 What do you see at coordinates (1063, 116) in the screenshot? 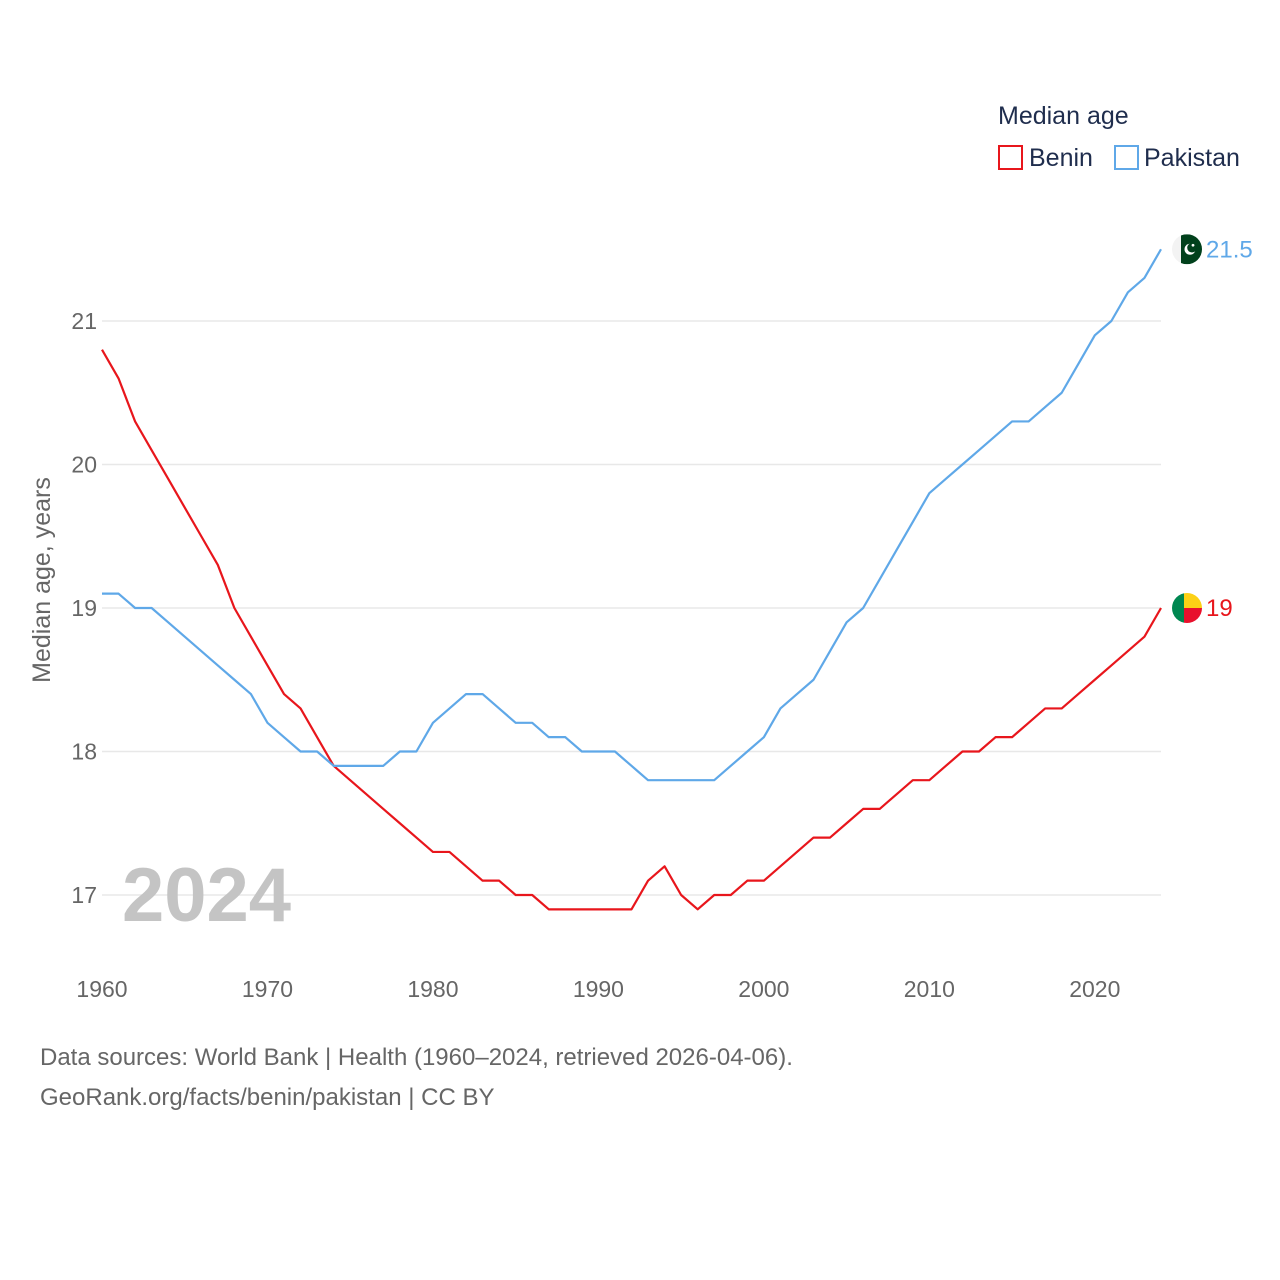
I see `legend-title: Median age` at bounding box center [1063, 116].